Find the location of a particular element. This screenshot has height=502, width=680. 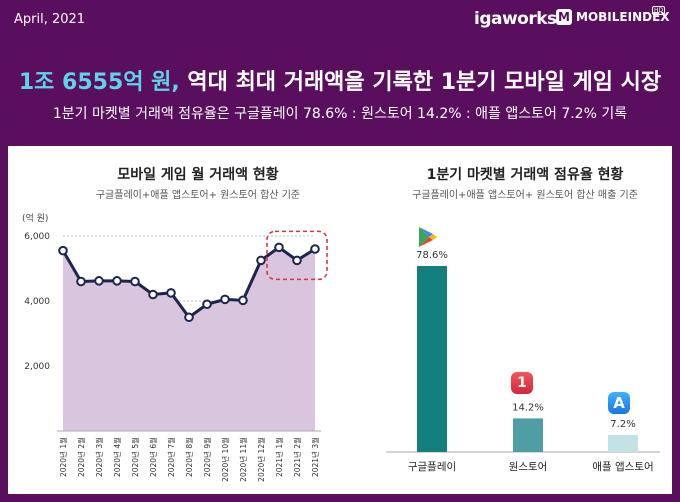

mobileindex-logo: M MOBILEINDEX is located at coordinates (613, 17).